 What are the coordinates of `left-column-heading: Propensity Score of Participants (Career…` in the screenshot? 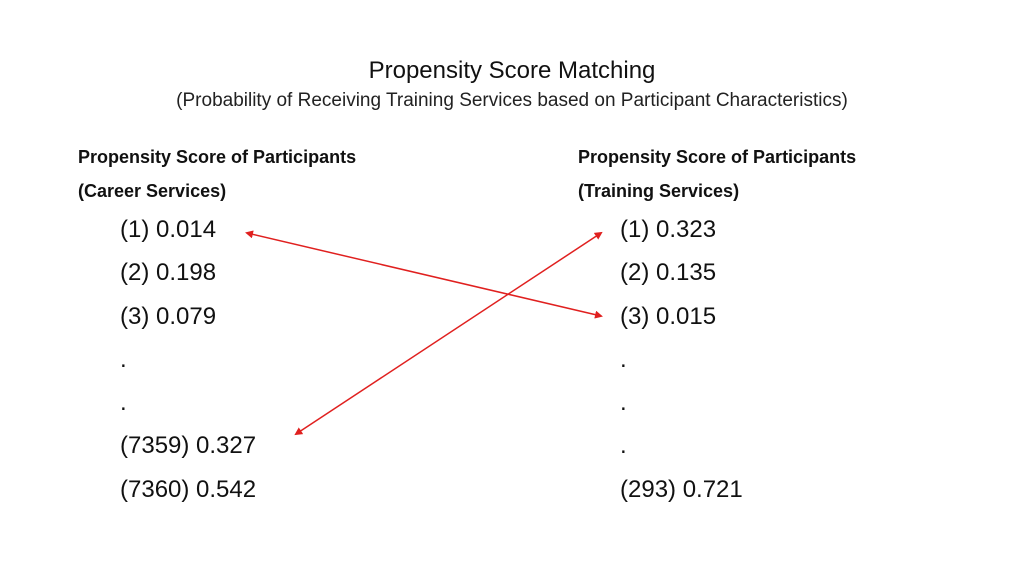 It's located at (217, 179).